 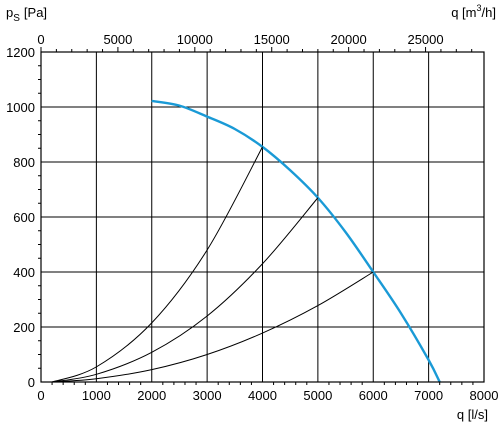 I want to click on x-tick-label: 2000, so click(x=151, y=395).